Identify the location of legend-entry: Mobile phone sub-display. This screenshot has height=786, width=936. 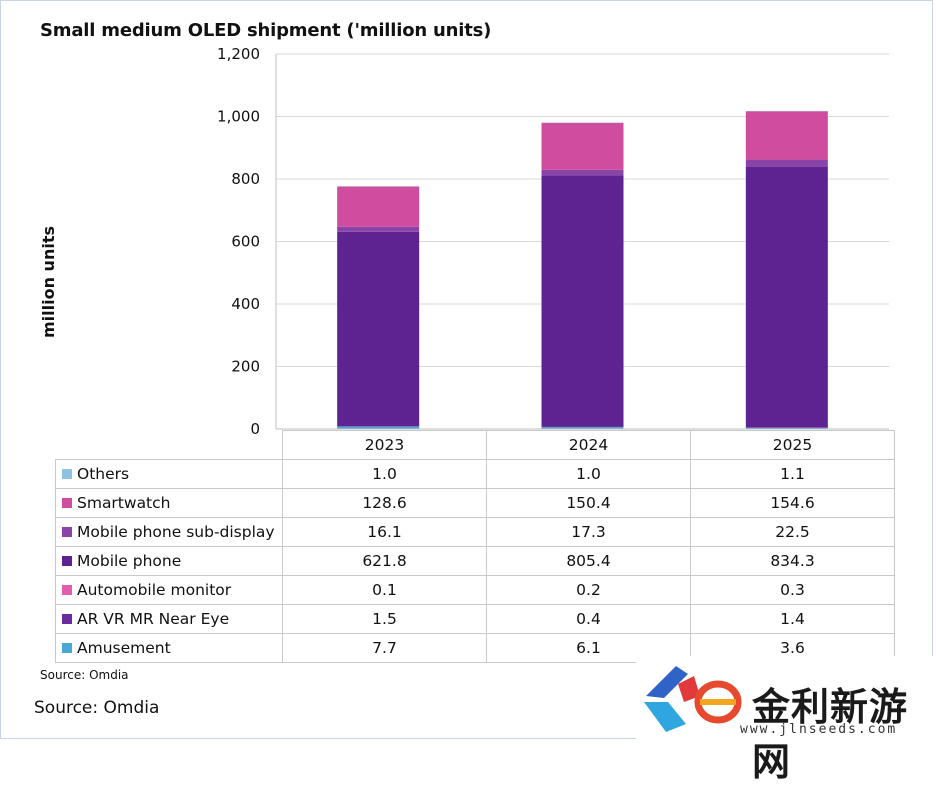
(169, 532).